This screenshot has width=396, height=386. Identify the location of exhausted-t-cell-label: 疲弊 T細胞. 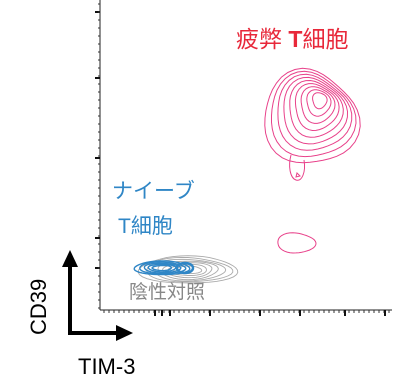
(292, 39).